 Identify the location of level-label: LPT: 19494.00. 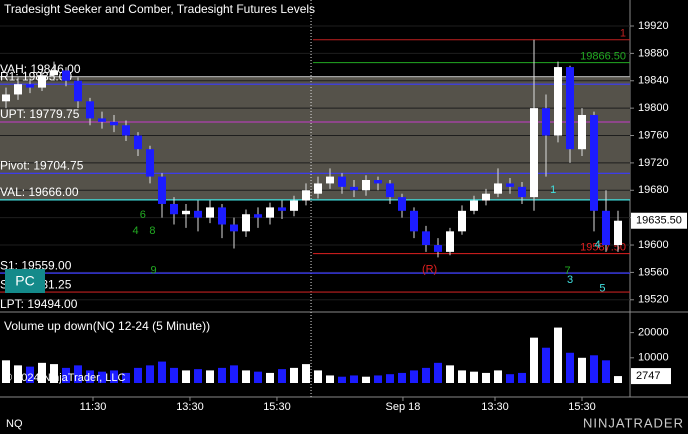
(39, 304).